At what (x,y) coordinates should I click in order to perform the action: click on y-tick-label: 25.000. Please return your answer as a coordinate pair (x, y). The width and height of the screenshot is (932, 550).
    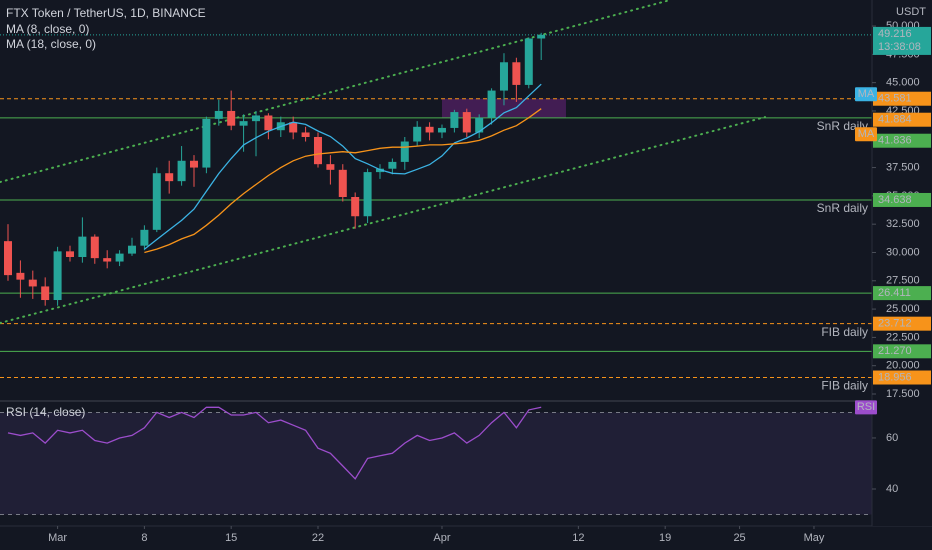
    Looking at the image, I should click on (903, 309).